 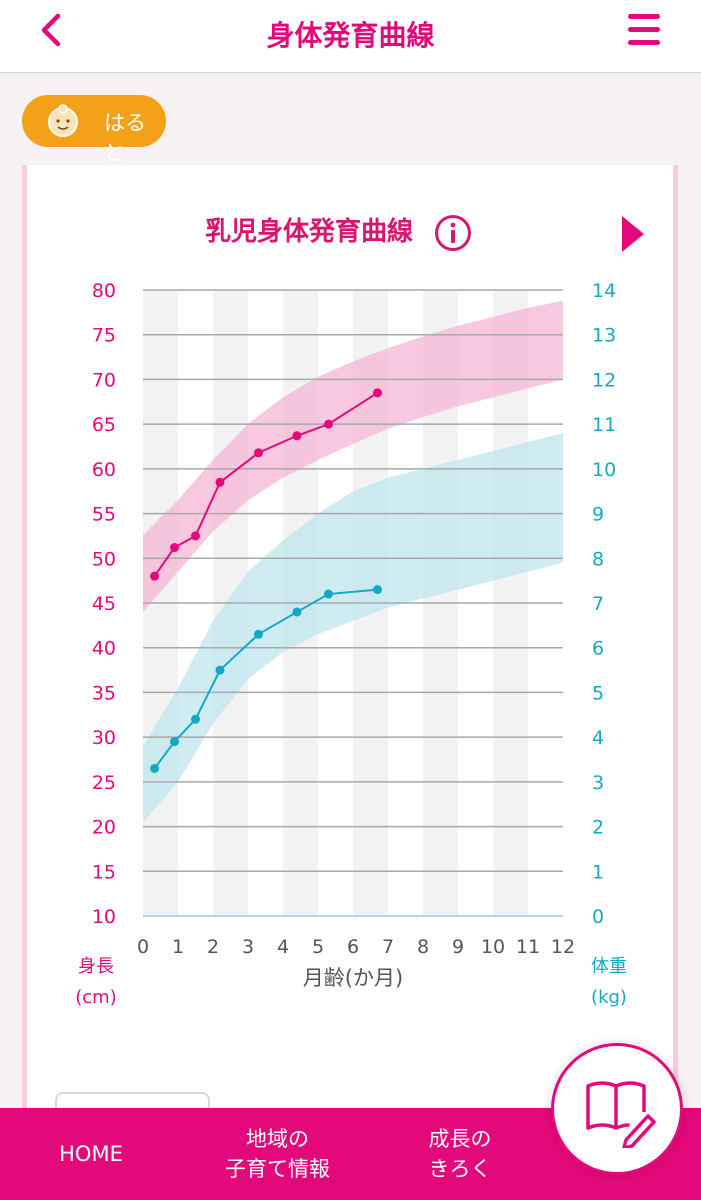 What do you see at coordinates (277, 1154) in the screenshot?
I see `nav-local-info: 地域の 子育て情報` at bounding box center [277, 1154].